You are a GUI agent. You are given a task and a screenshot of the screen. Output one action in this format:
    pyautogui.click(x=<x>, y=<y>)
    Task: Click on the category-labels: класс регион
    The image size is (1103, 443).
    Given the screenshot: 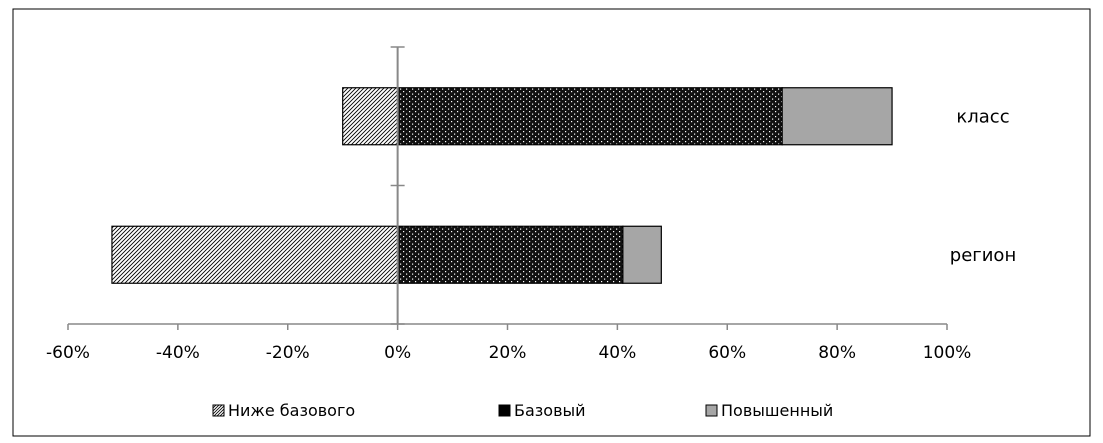 What is the action you would take?
    pyautogui.click(x=983, y=186)
    